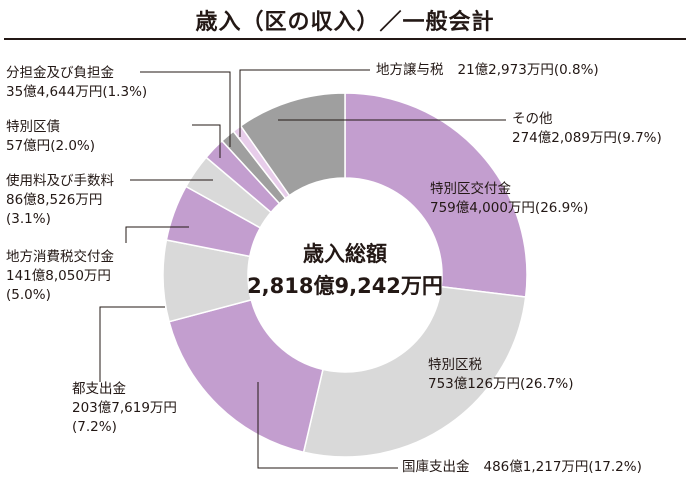 The height and width of the screenshot is (484, 690). Describe the element at coordinates (410, 70) in the screenshot. I see `slice-name: 地方譲与税` at that location.